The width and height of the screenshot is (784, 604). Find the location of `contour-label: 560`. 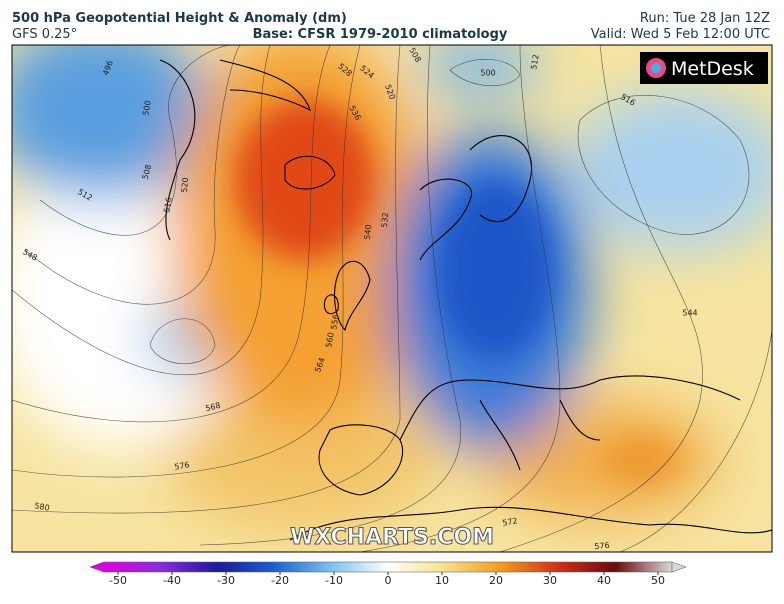

contour-label: 560 is located at coordinates (330, 340).